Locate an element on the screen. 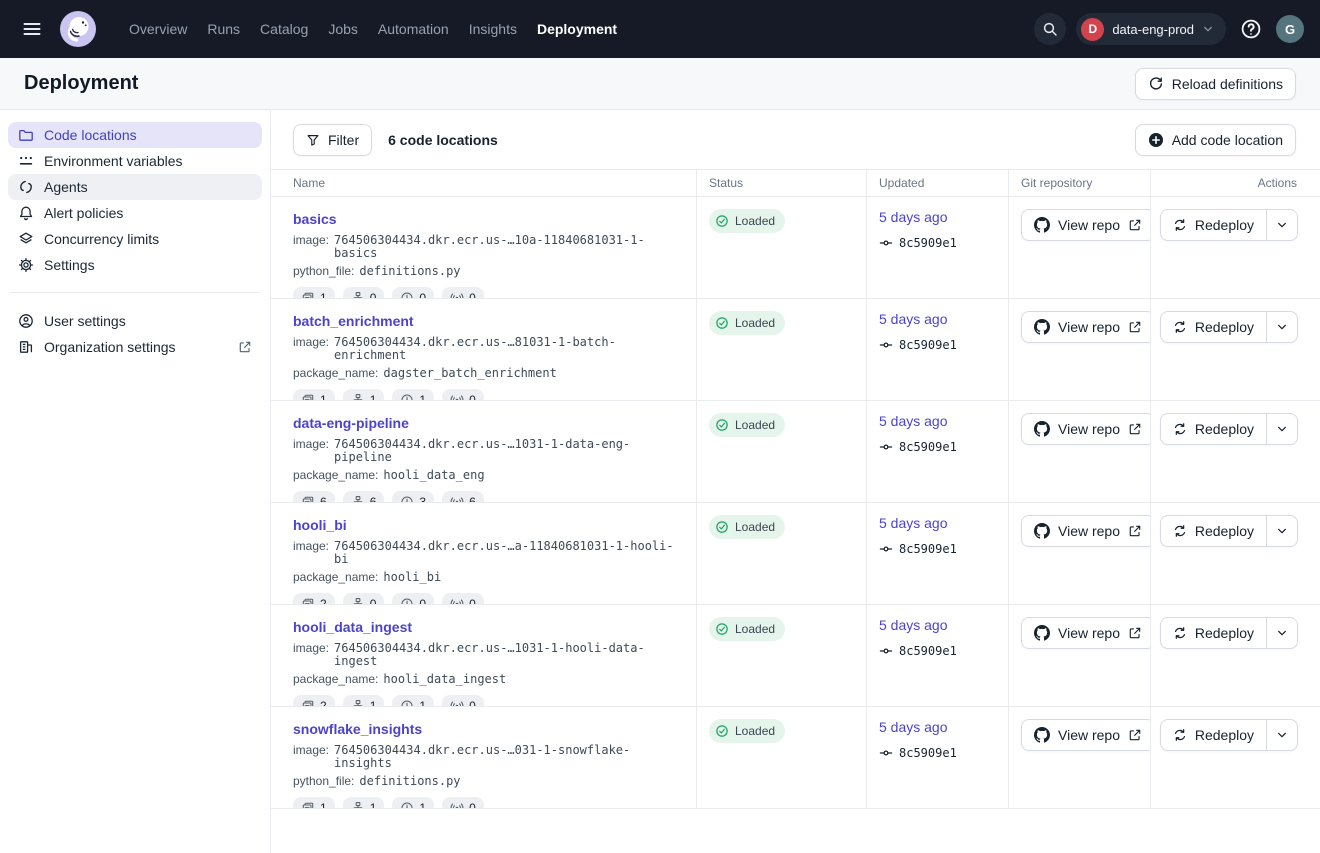 This screenshot has height=853, width=1320. external-link-icon is located at coordinates (1135, 531).